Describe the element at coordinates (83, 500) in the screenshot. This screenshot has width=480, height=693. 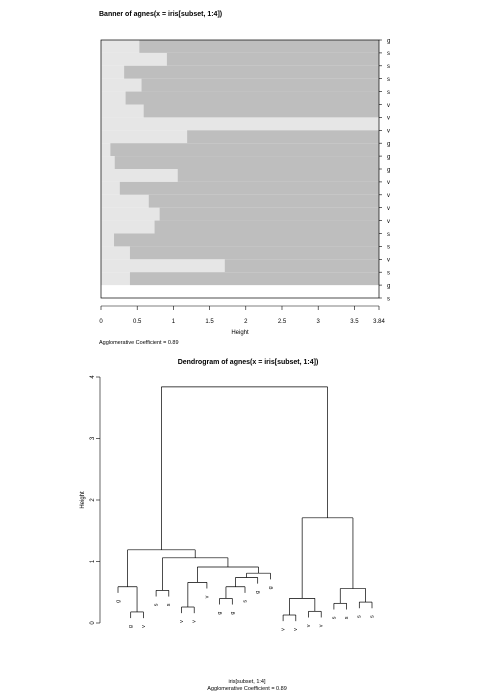
I see `dendrogram-y-label: Height` at that location.